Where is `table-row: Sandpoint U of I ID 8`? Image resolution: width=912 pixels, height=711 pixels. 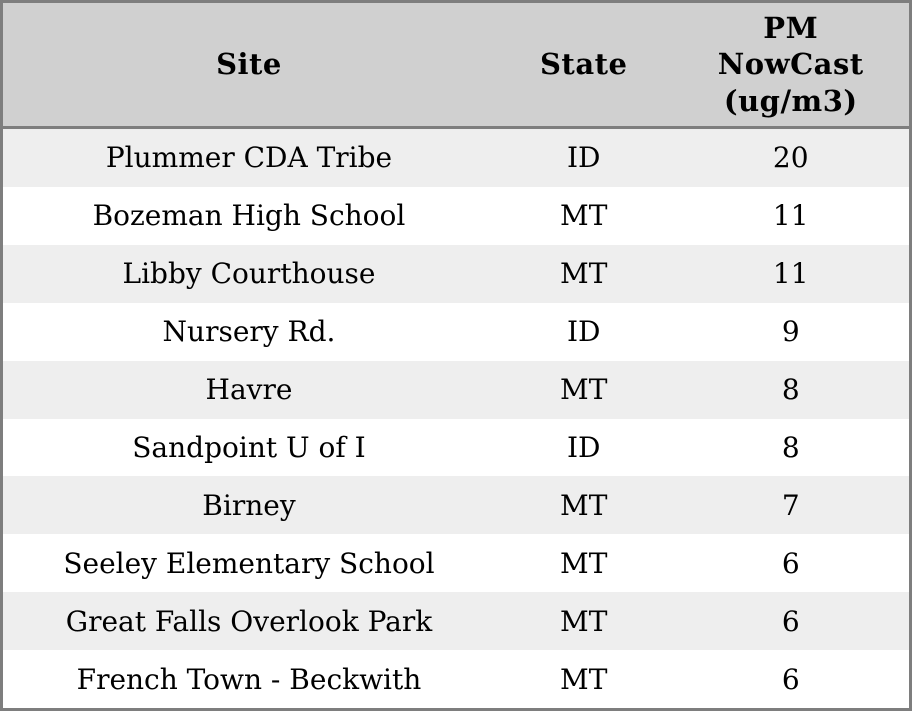 table-row: Sandpoint U of I ID 8 is located at coordinates (456, 447).